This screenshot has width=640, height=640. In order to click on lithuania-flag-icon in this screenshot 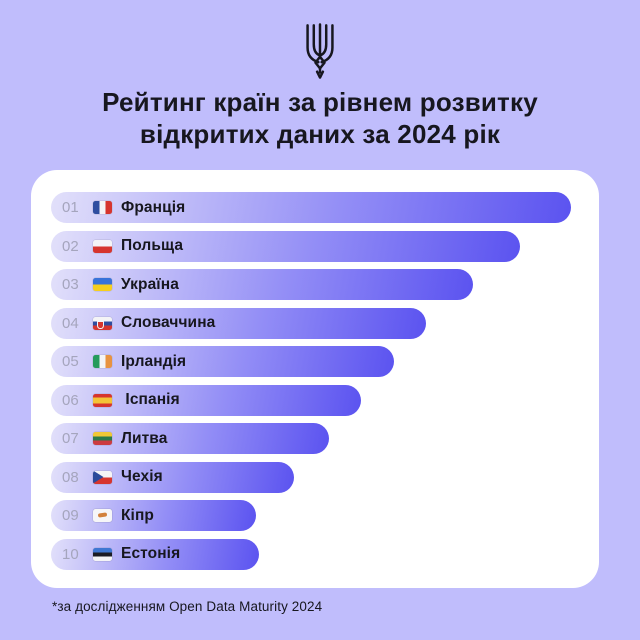, I will do `click(102, 438)`.